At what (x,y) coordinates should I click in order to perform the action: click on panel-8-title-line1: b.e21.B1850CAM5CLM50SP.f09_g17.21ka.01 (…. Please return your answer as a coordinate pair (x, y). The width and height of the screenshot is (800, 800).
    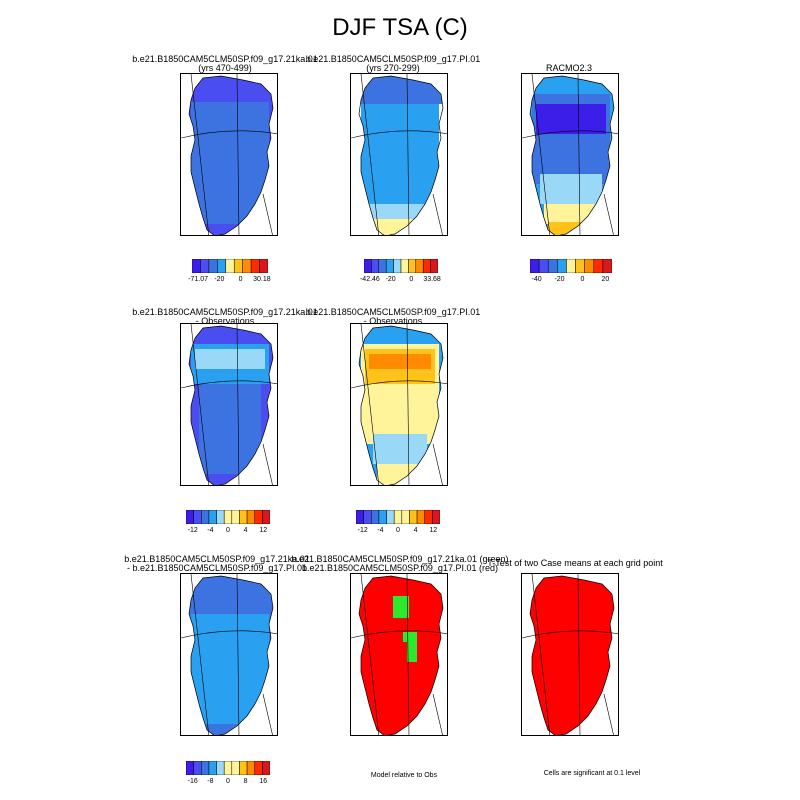
    Looking at the image, I should click on (400, 559).